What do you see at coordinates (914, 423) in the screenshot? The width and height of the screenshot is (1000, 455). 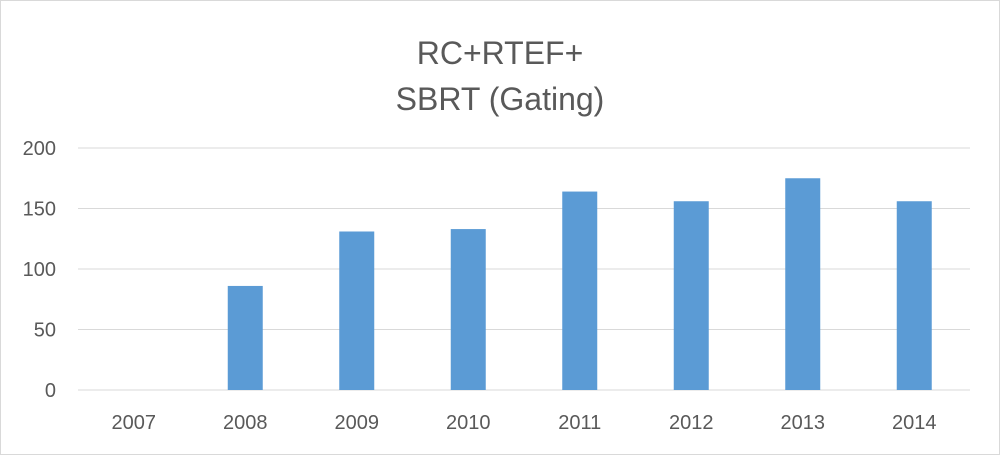 I see `x-tick-label: 2014` at bounding box center [914, 423].